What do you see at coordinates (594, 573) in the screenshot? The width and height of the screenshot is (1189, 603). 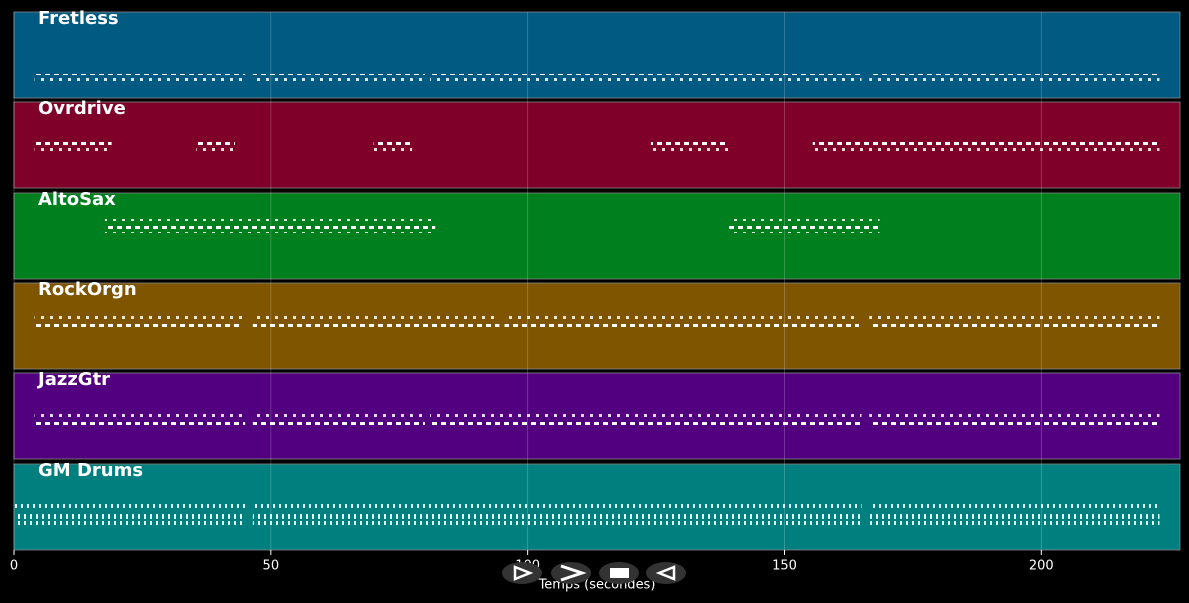 I see `playback-controls` at bounding box center [594, 573].